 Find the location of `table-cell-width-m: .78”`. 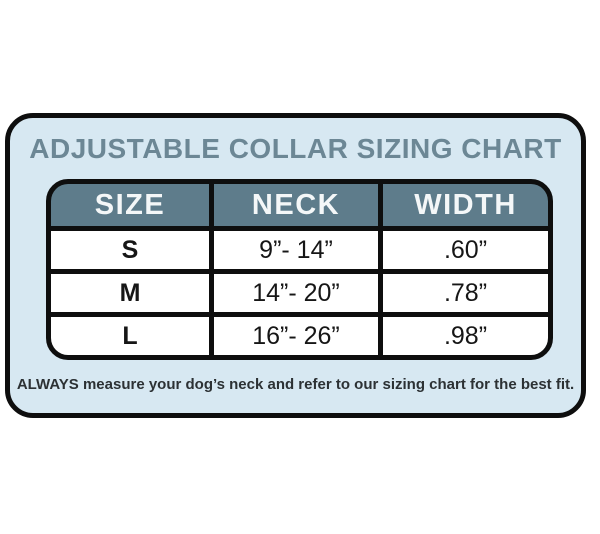

table-cell-width-m: .78” is located at coordinates (465, 293).